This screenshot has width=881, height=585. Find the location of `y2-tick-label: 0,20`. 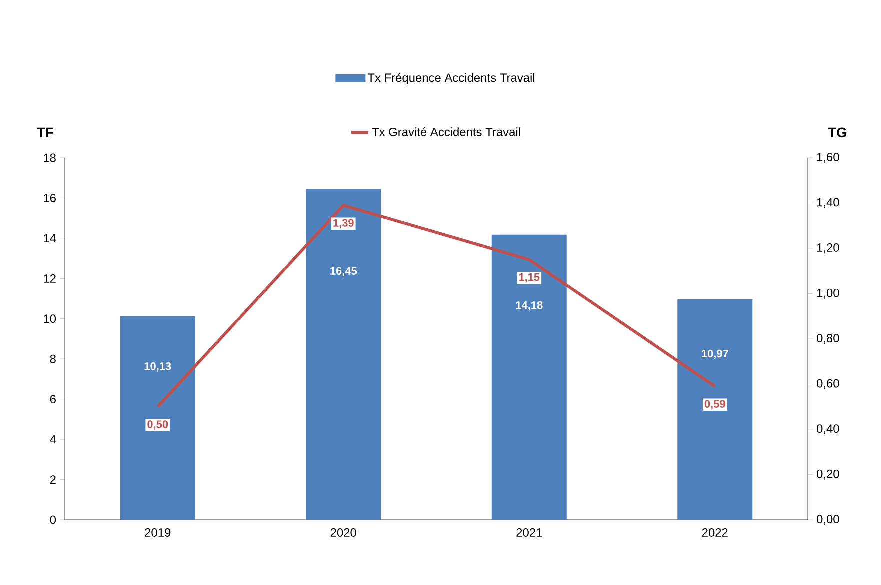

y2-tick-label: 0,20 is located at coordinates (828, 475).